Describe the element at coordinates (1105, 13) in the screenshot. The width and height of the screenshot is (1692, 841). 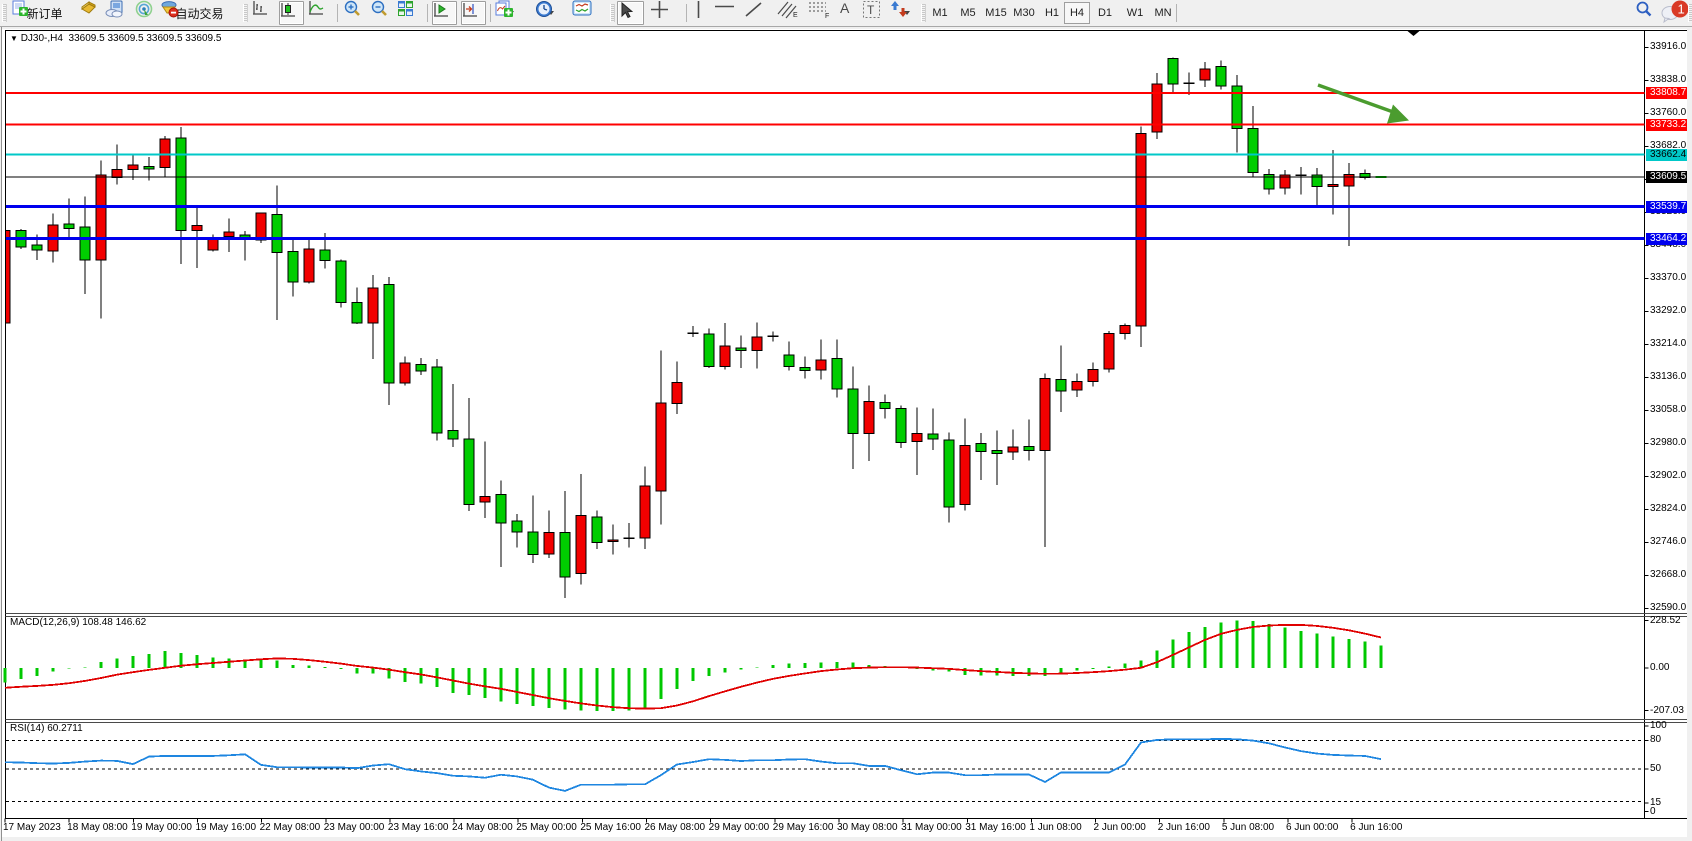
I see `tab-timeframe-d1: D1` at that location.